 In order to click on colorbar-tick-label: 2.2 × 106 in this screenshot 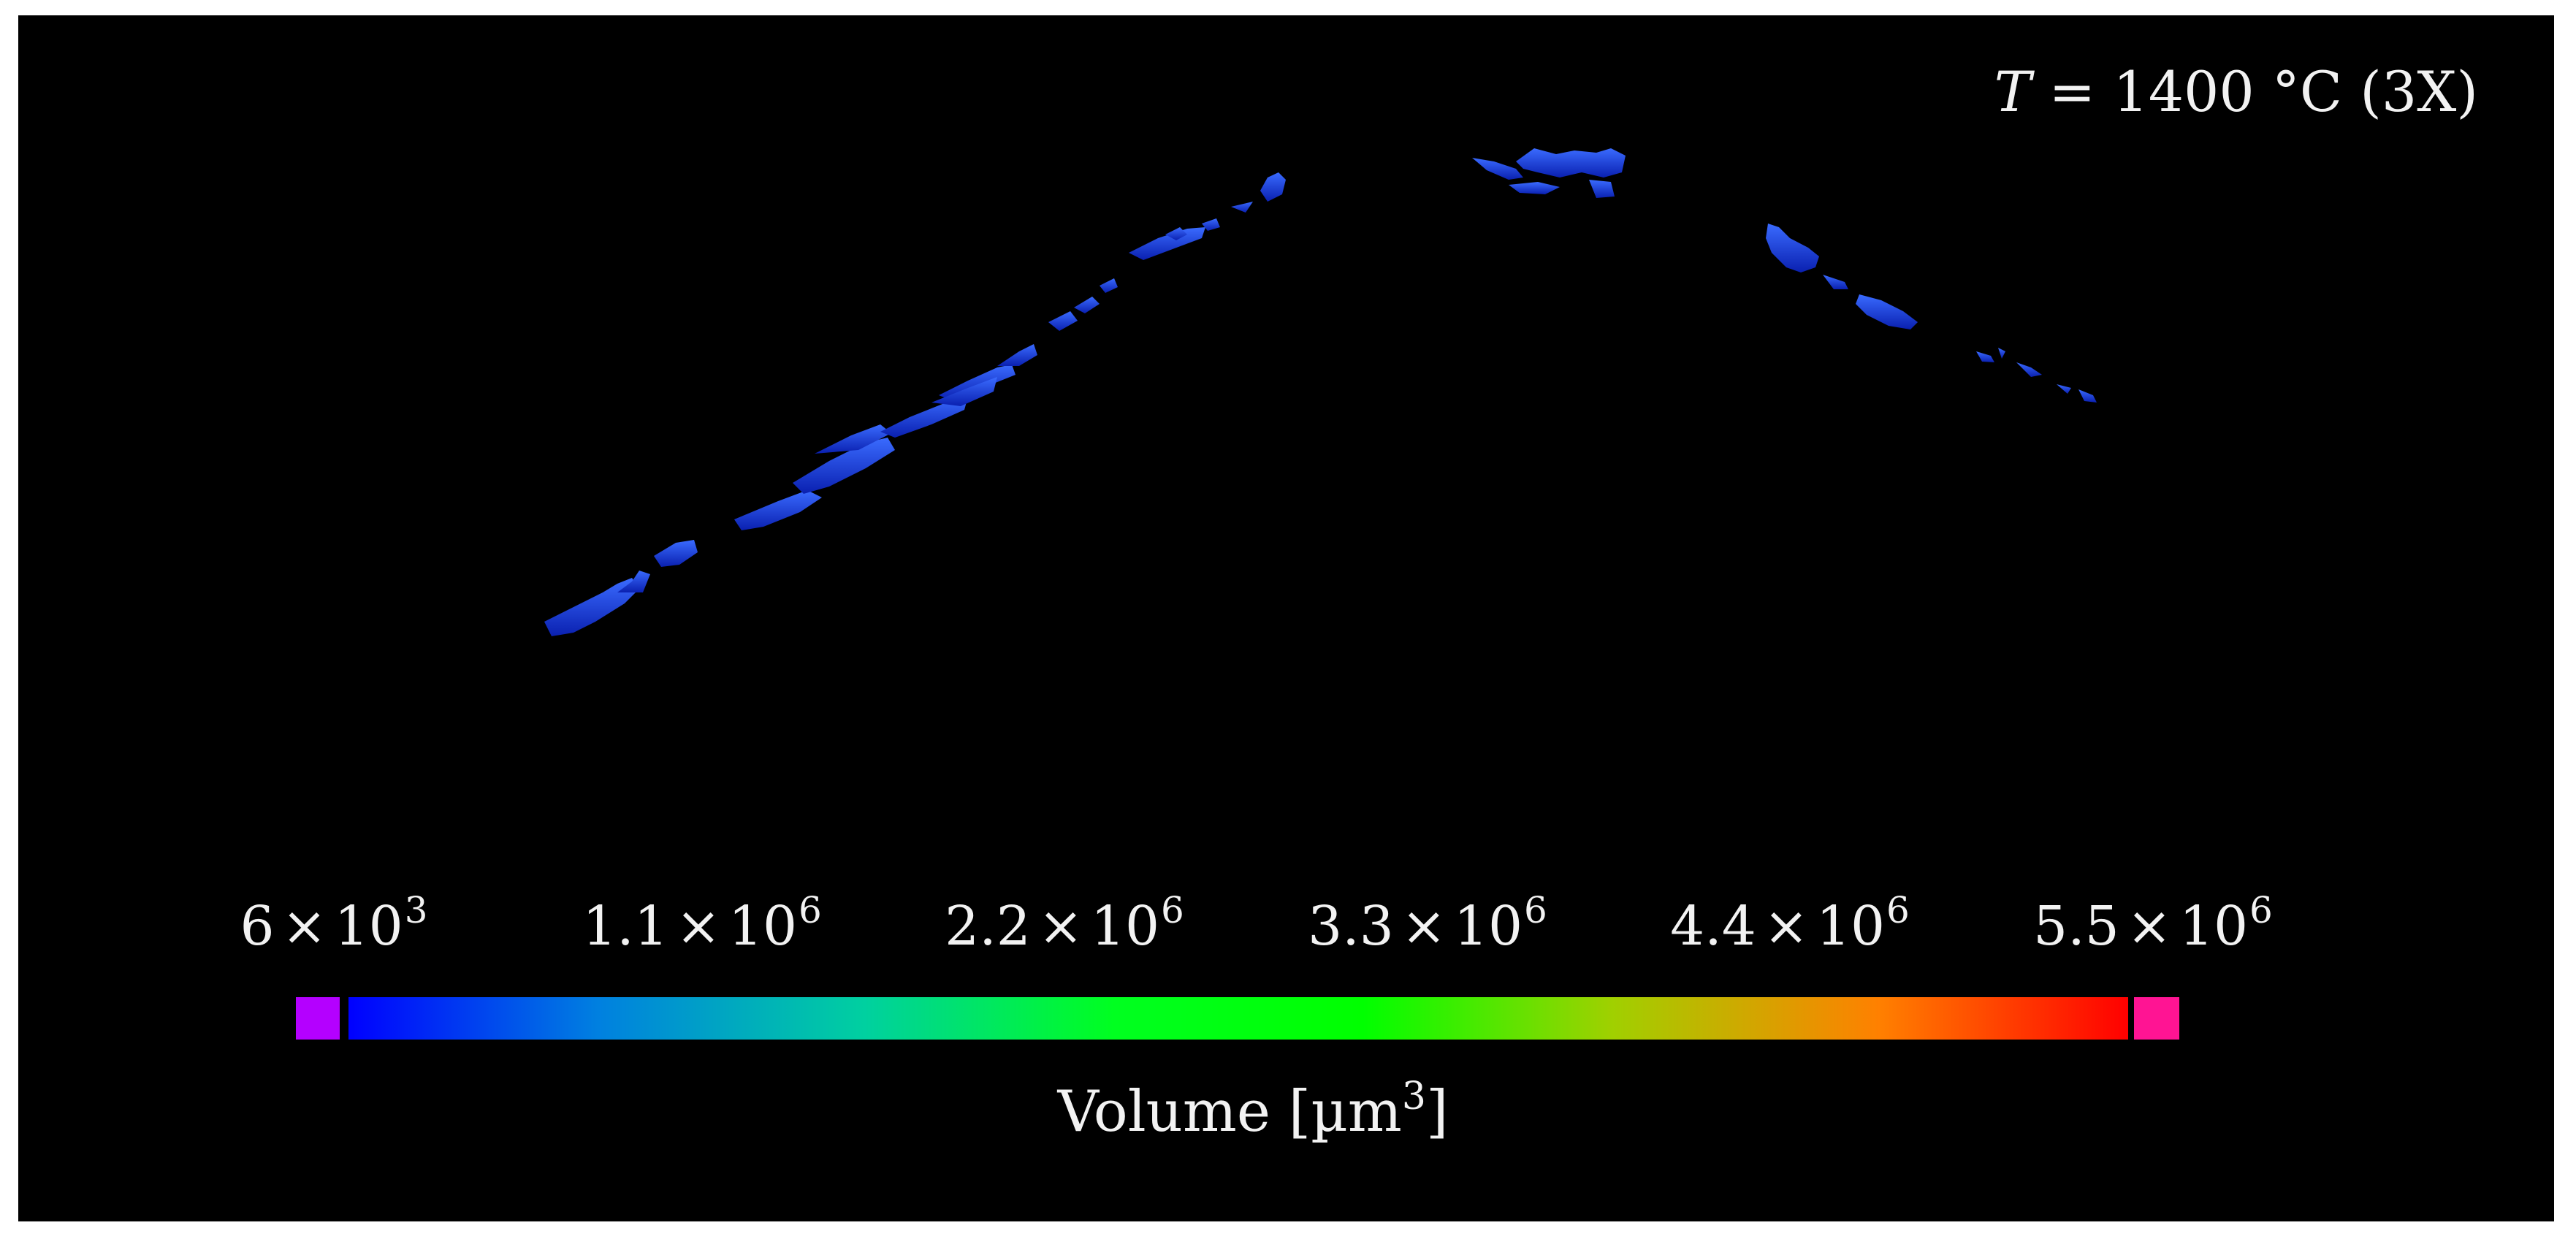, I will do `click(1064, 923)`.